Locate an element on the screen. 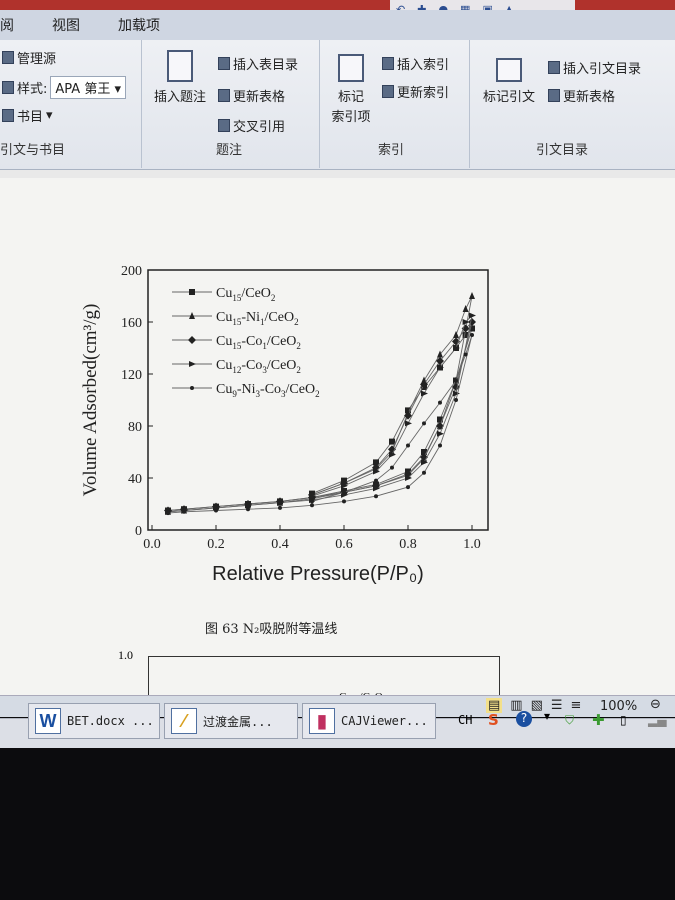  cross-reference-button: 交叉引用 is located at coordinates (251, 125).